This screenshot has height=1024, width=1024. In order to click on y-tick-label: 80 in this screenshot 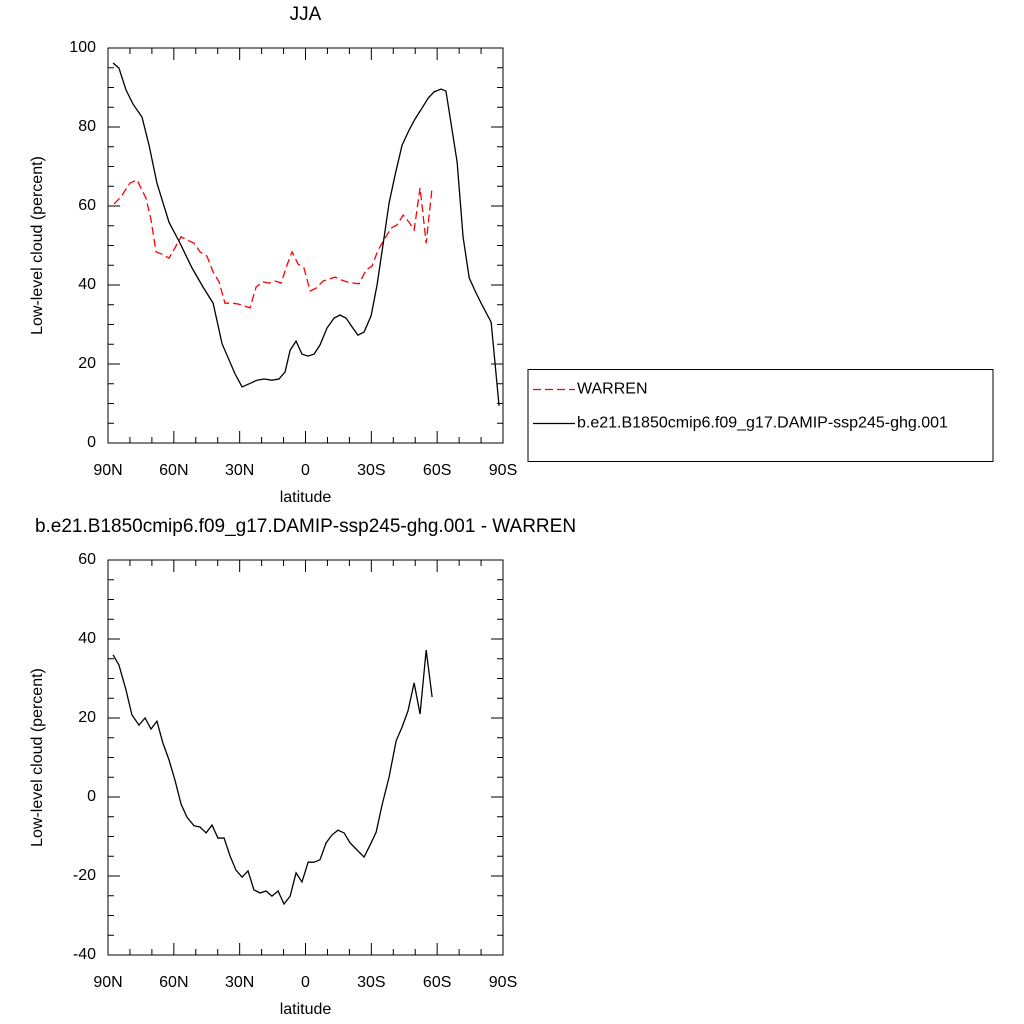, I will do `click(87, 126)`.